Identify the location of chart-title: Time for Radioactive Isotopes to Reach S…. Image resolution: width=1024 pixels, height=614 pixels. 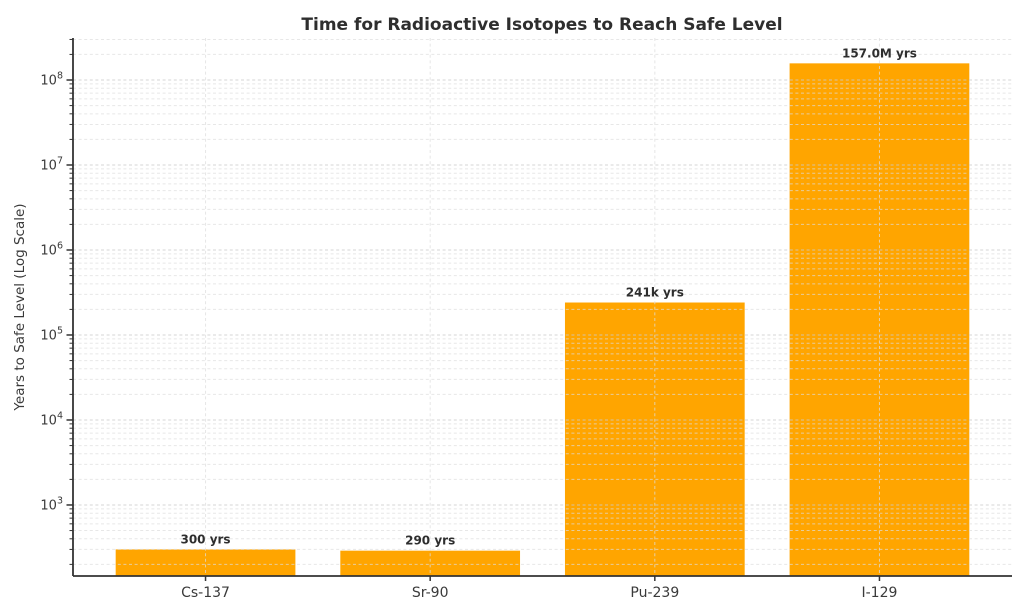
(541, 25).